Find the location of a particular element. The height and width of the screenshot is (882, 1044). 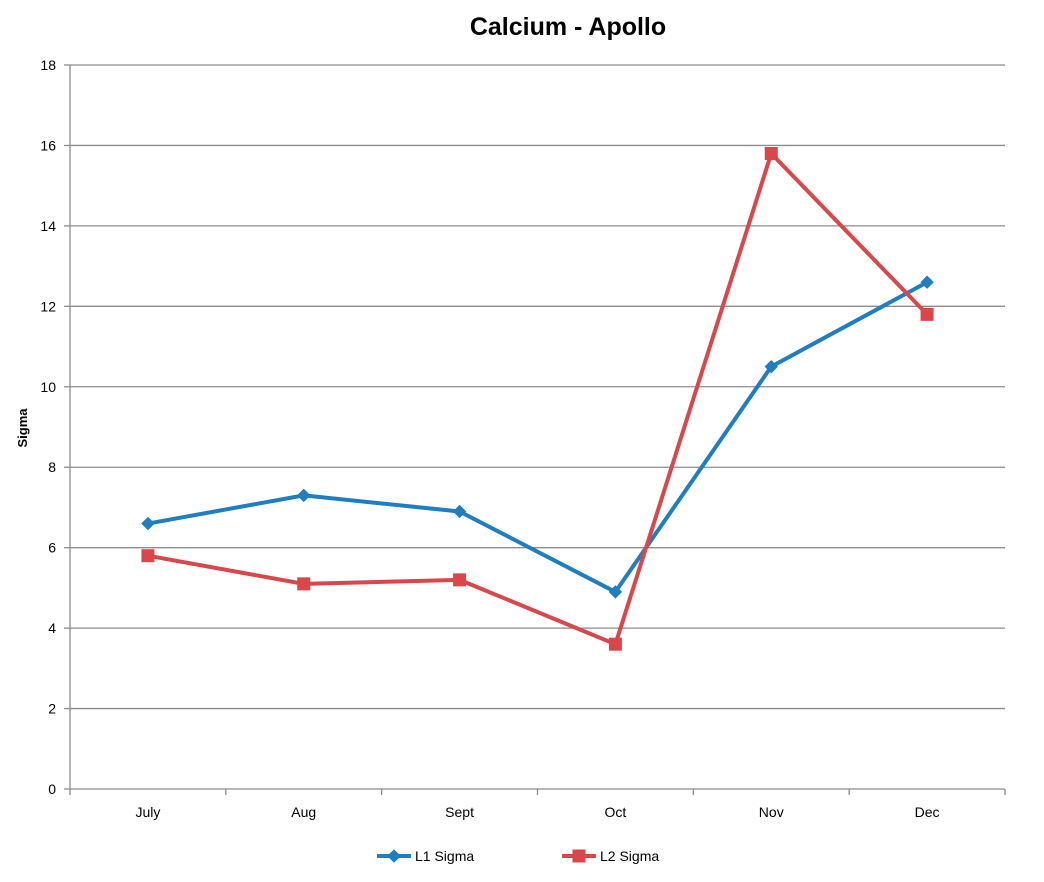

y-tick-labels: 0 2 4 6 8 10 12 14 16 18 is located at coordinates (48, 427).